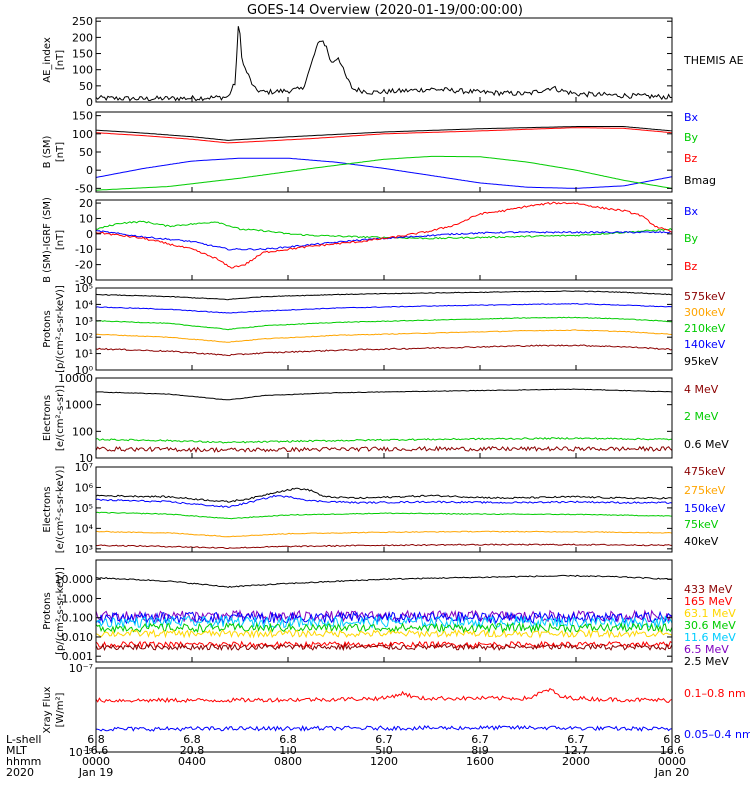 Image resolution: width=750 pixels, height=800 pixels. Describe the element at coordinates (192, 761) in the screenshot. I see `time-tick-label: 0400` at that location.